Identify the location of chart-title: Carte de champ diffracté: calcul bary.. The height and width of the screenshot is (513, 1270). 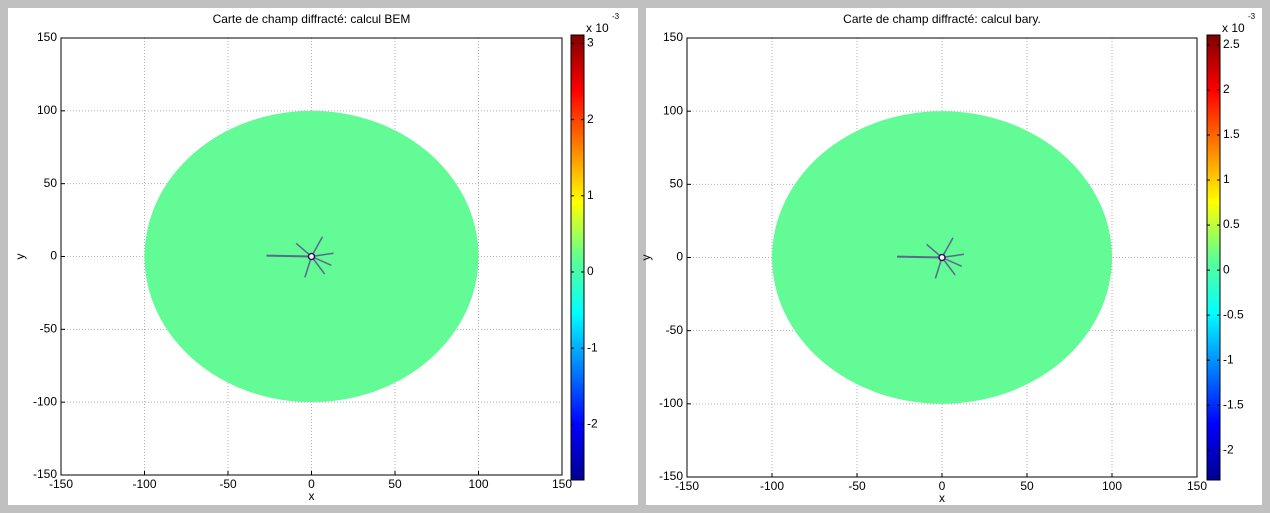
(942, 19).